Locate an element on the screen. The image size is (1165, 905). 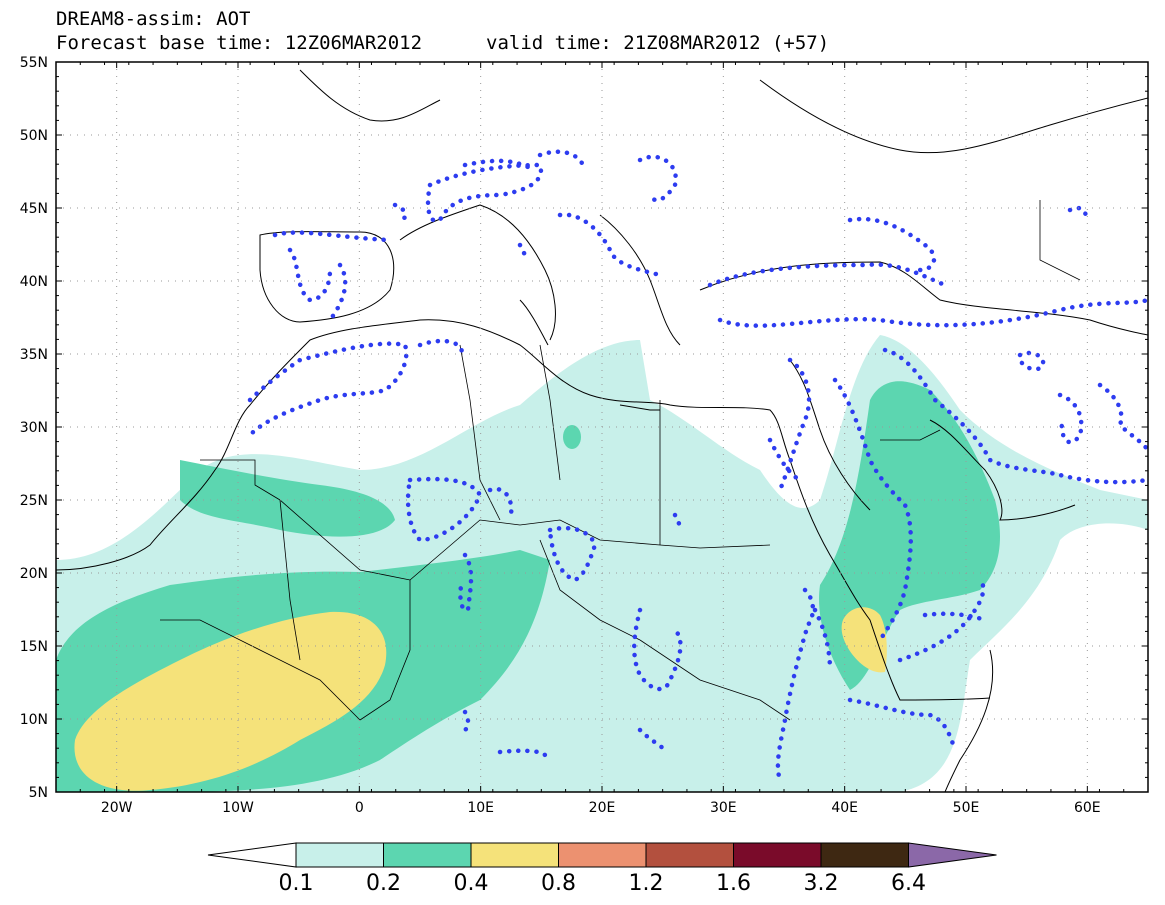
colorbar-label: 0.8 is located at coordinates (558, 883).